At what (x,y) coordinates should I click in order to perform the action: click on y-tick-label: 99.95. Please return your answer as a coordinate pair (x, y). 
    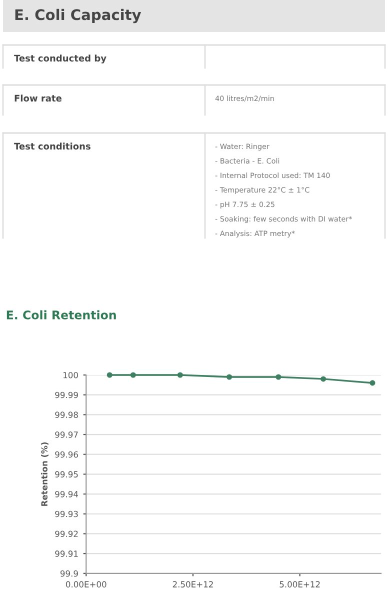
    Looking at the image, I should click on (66, 474).